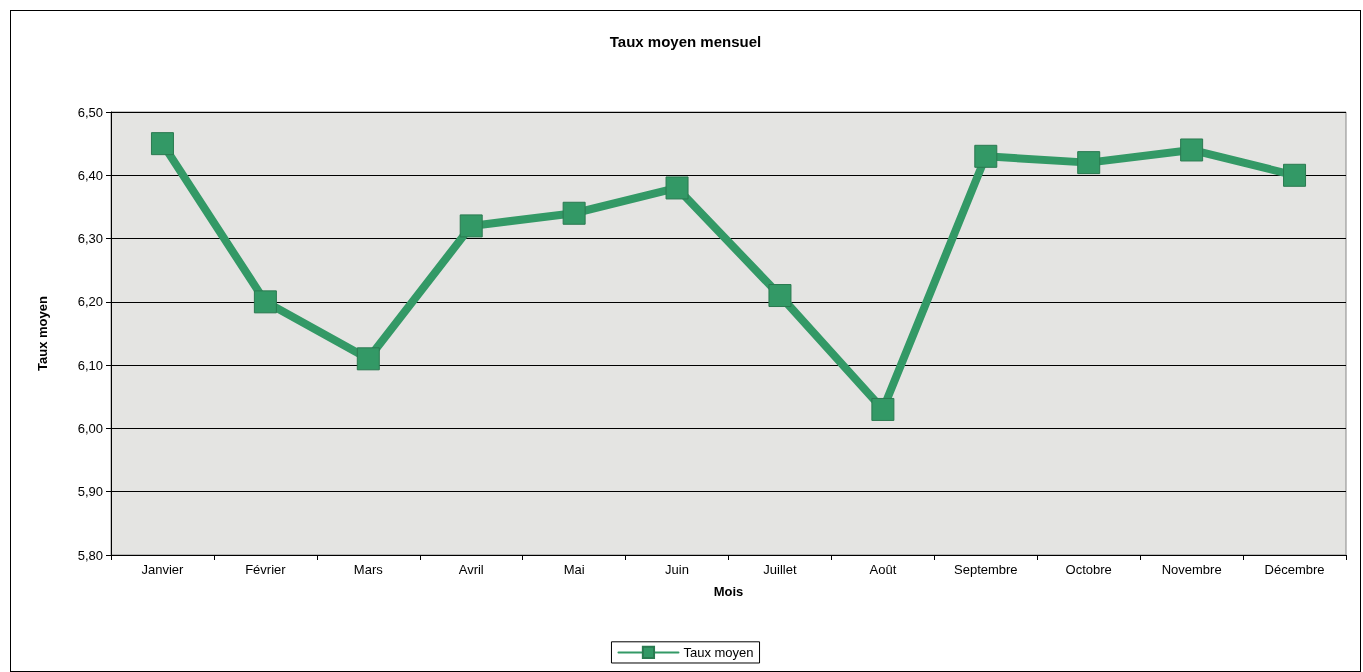  Describe the element at coordinates (685, 41) in the screenshot. I see `chart-title: Taux moyen mensuel` at that location.